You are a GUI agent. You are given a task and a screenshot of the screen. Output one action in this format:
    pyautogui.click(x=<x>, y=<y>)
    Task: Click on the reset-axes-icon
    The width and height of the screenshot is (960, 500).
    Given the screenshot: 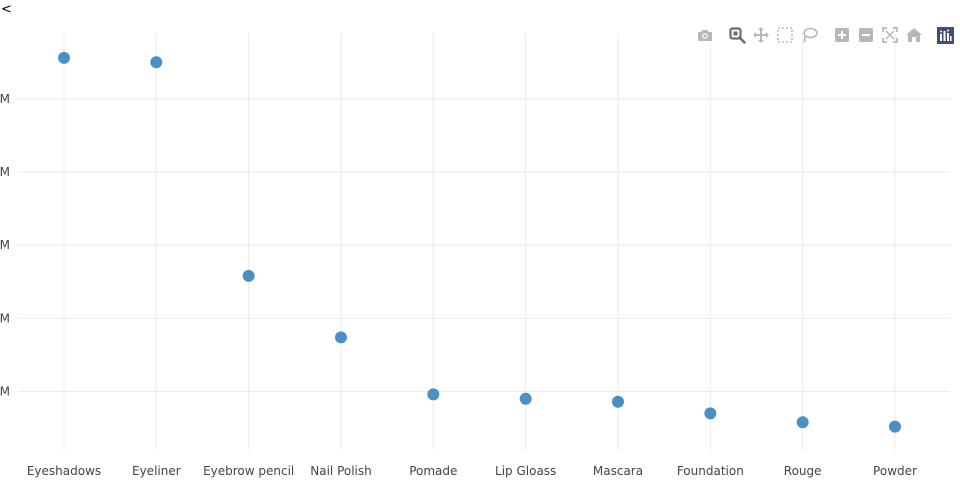 What is the action you would take?
    pyautogui.click(x=914, y=35)
    